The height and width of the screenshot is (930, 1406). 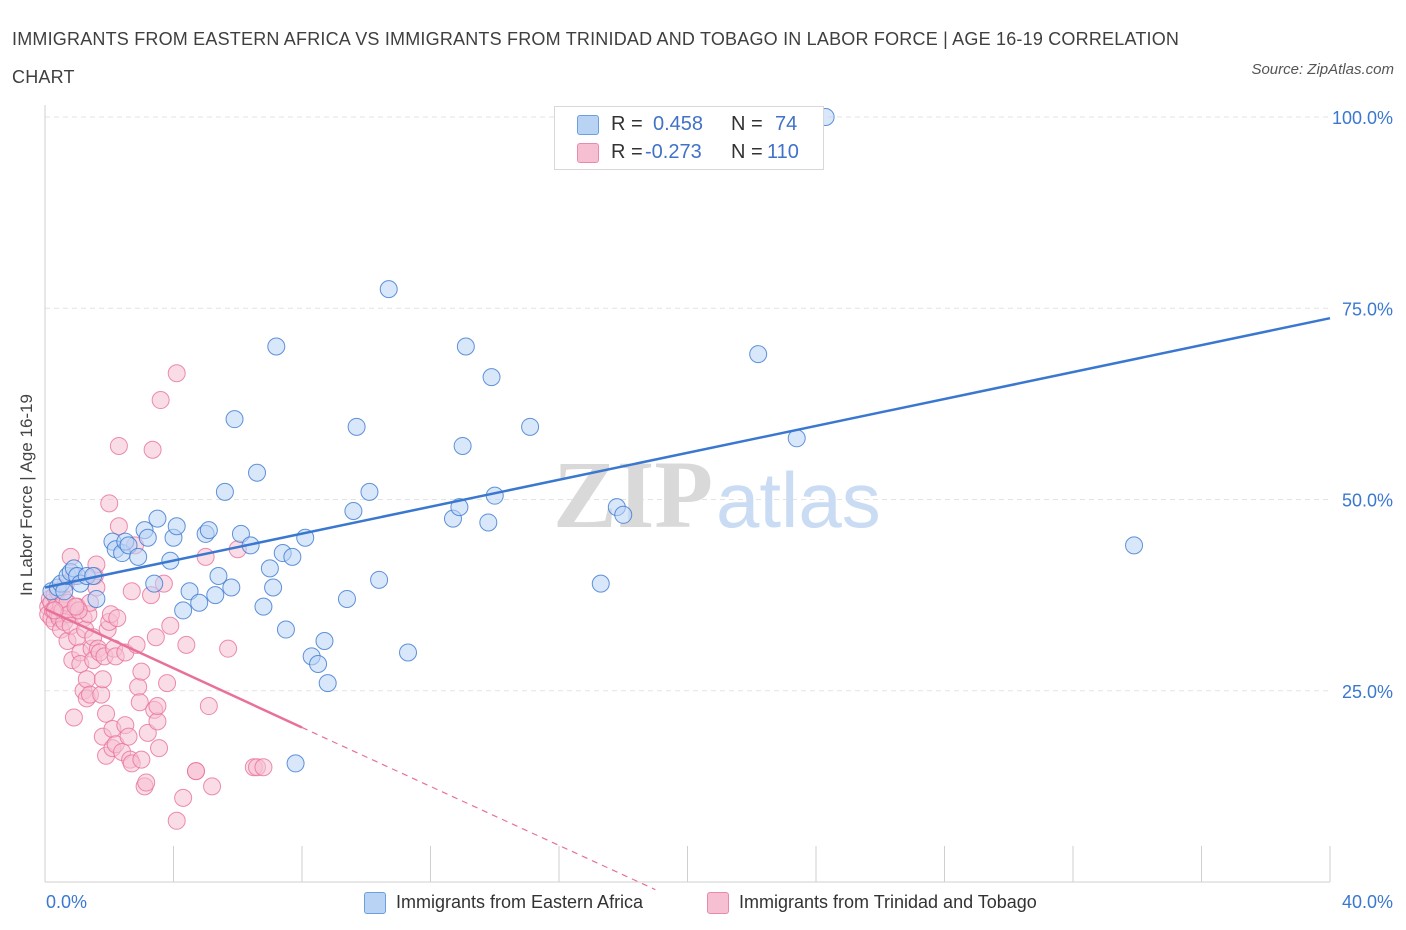 I want to click on y-axis-label: In Labor Force | Age 16-19, so click(x=26, y=495).